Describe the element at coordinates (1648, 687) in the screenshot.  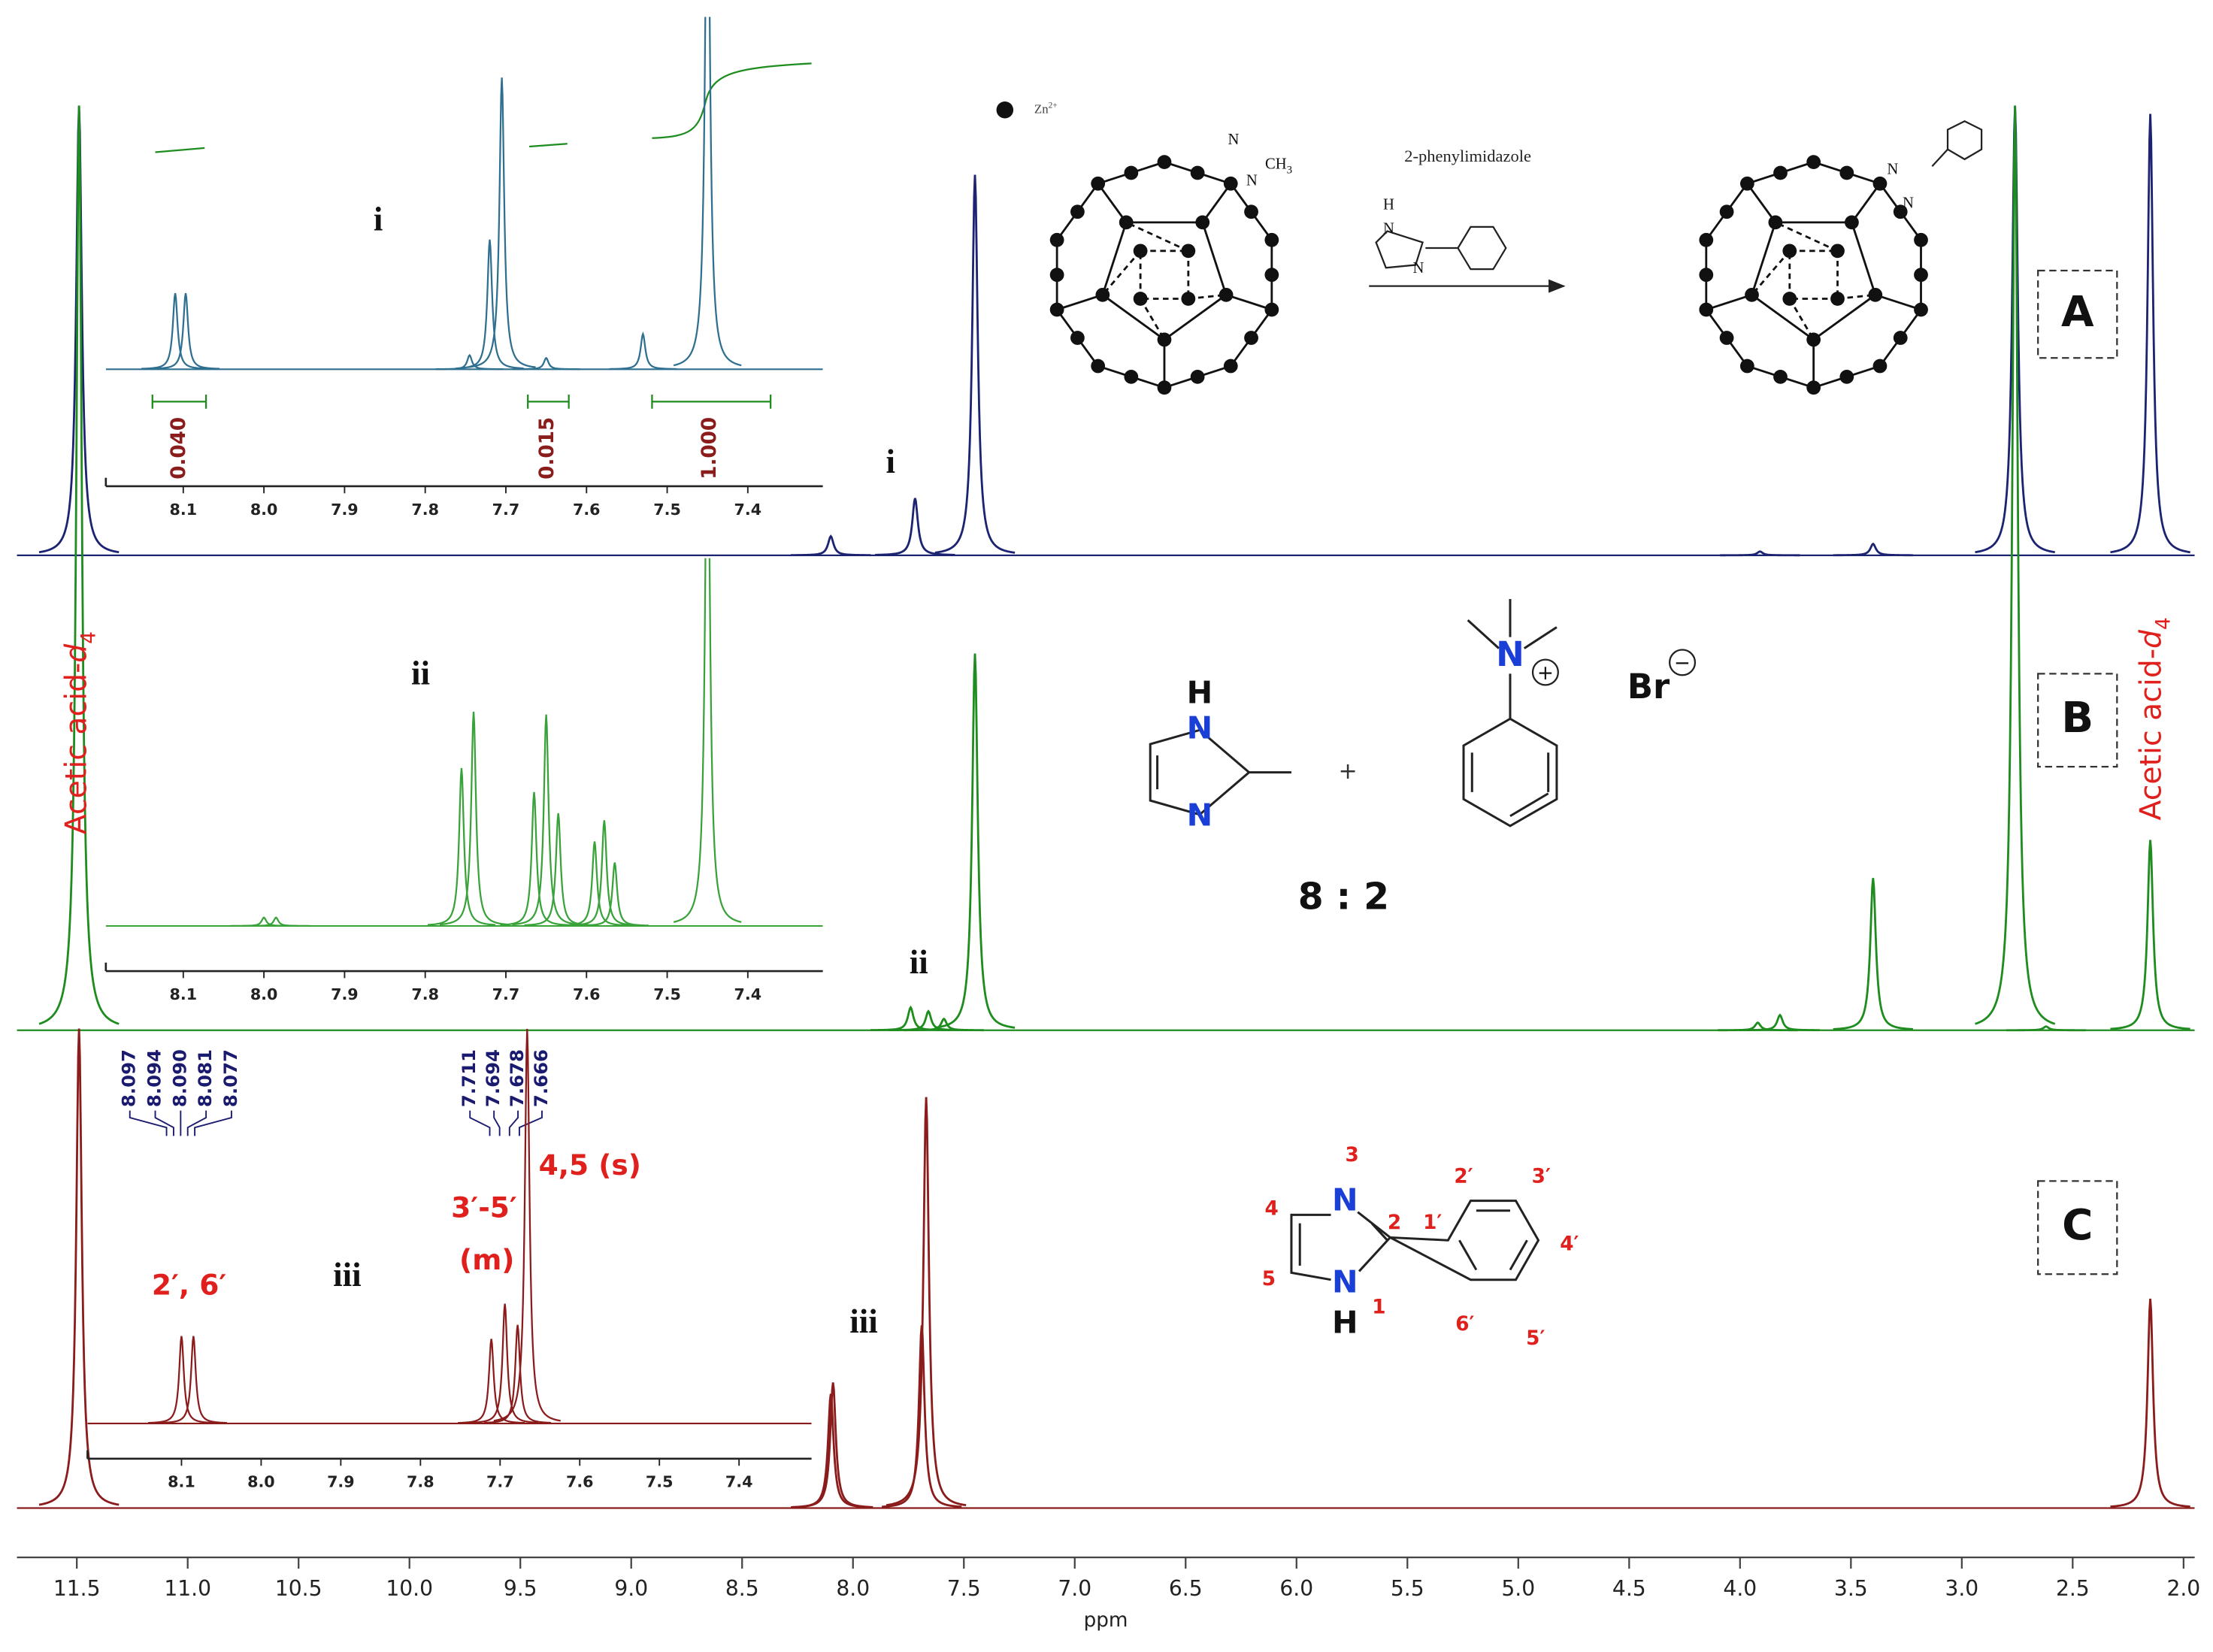
I see `anion-label: Br` at that location.